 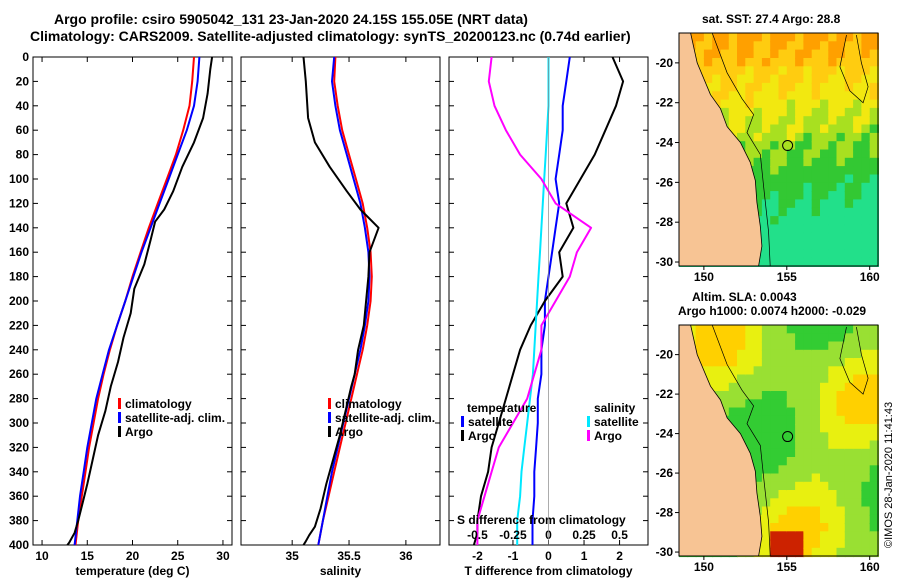 What do you see at coordinates (778, 149) in the screenshot?
I see `map-frame` at bounding box center [778, 149].